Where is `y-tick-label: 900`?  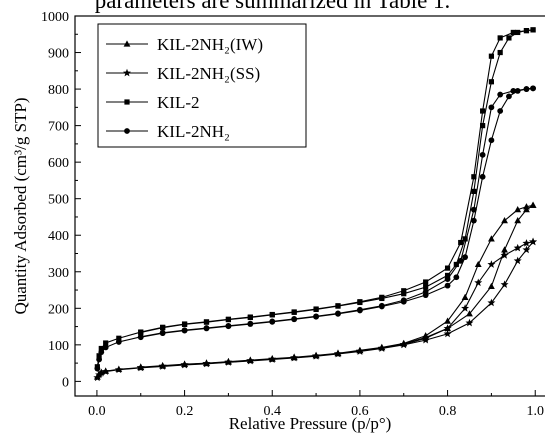 y-tick-label: 900 is located at coordinates (58, 54).